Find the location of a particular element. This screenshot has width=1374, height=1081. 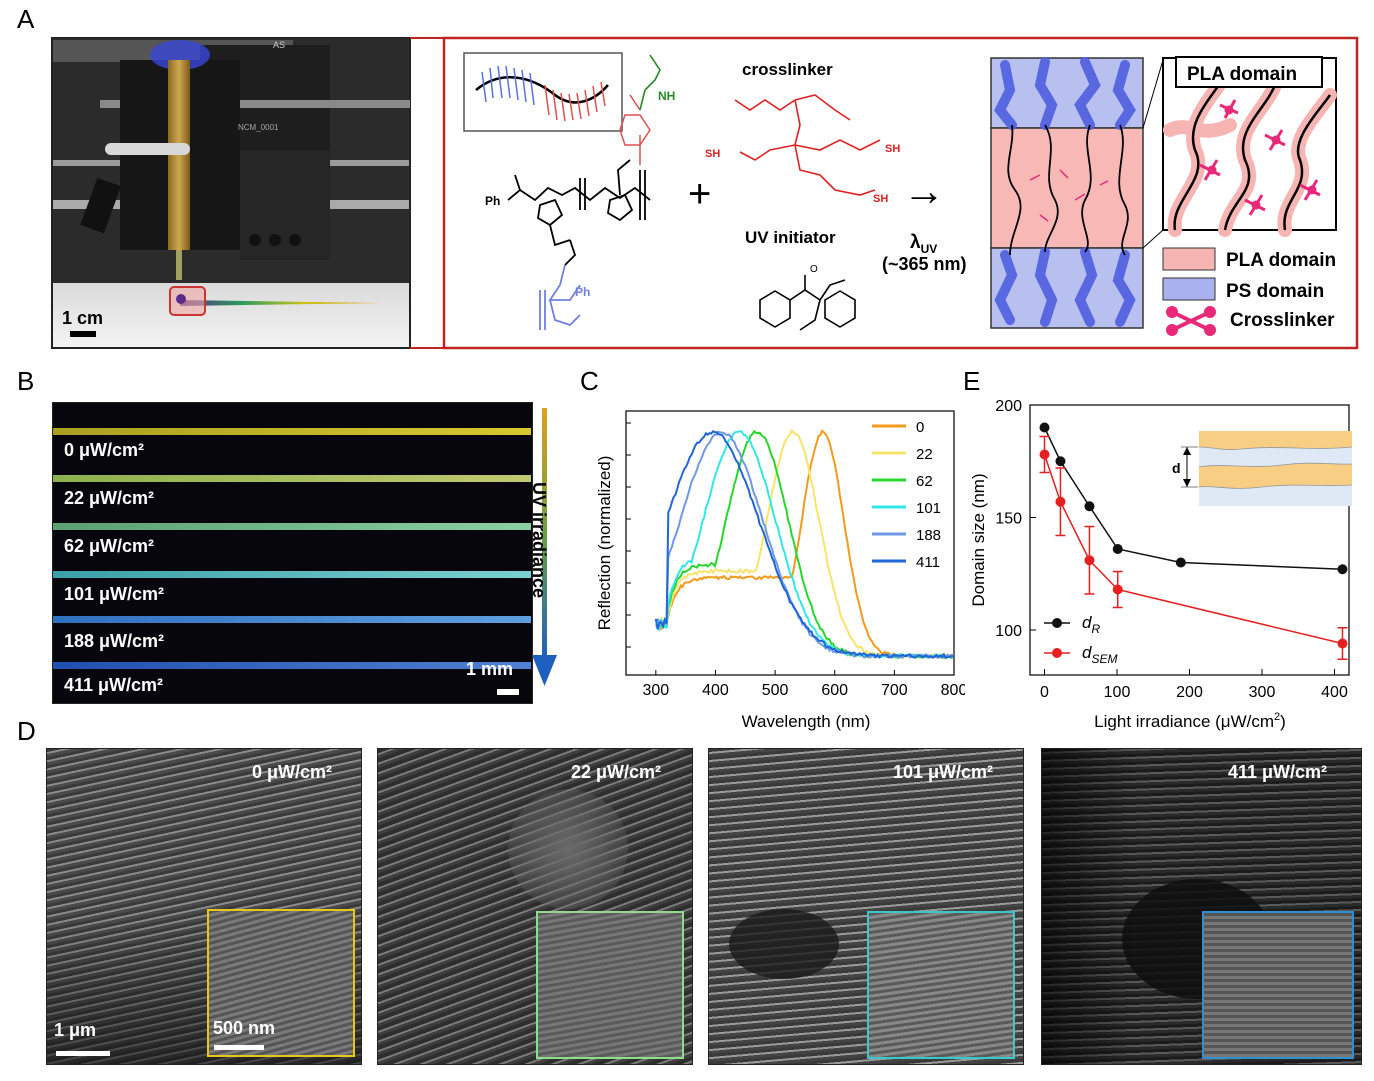

chart-c-xtick-0: 300 is located at coordinates (655, 690).